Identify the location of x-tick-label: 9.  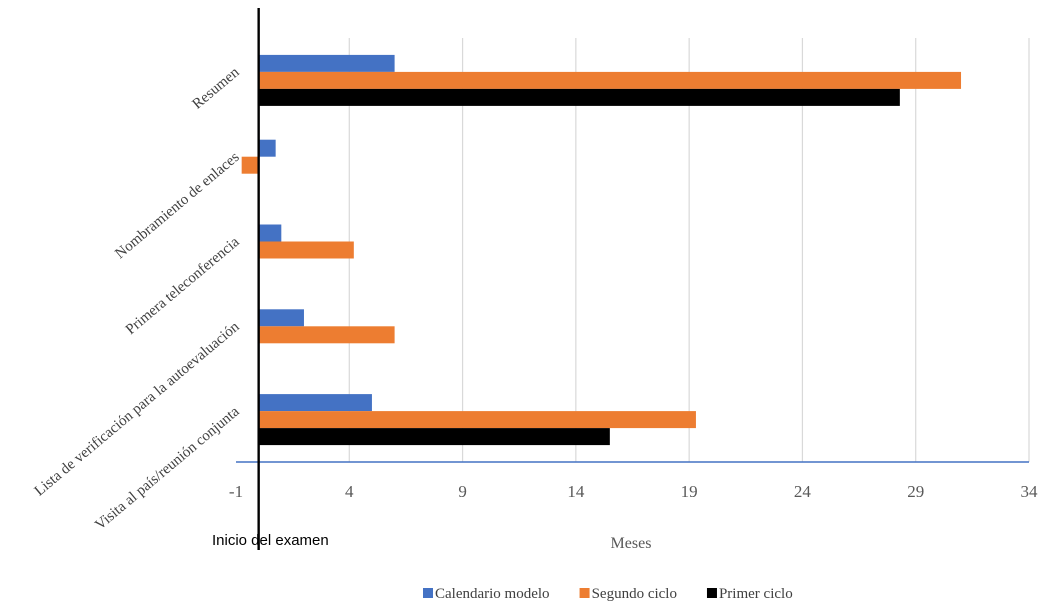
(462, 491).